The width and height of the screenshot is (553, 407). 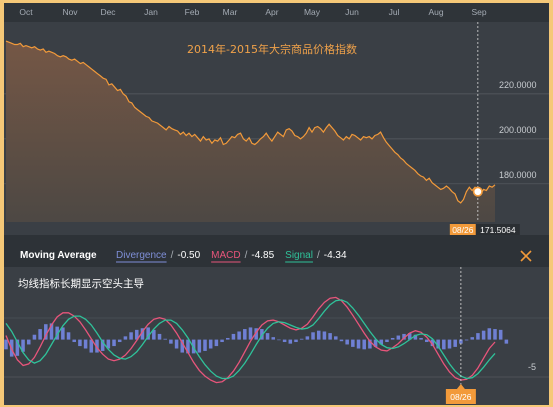 I want to click on month-axis: Oct Nov Dec Jan Feb Mar Apr May Jun Jul Aug Sep, so click(x=252, y=12).